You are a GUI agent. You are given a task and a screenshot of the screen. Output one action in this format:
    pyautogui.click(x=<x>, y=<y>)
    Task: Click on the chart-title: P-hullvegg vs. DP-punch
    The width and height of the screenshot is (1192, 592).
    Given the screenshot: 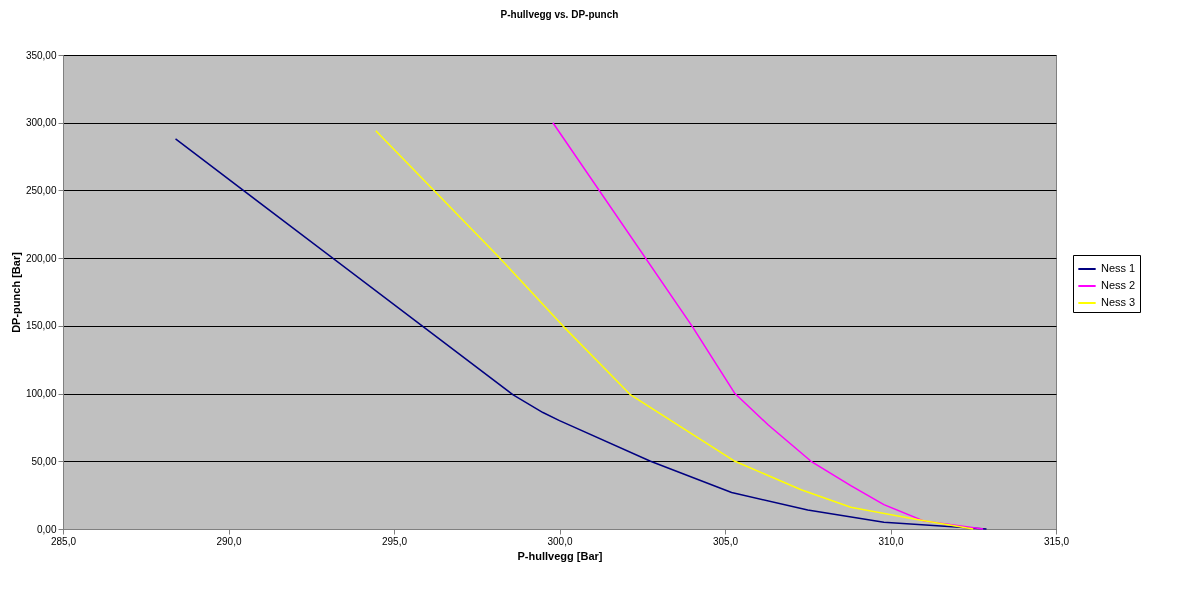 What is the action you would take?
    pyautogui.click(x=559, y=14)
    